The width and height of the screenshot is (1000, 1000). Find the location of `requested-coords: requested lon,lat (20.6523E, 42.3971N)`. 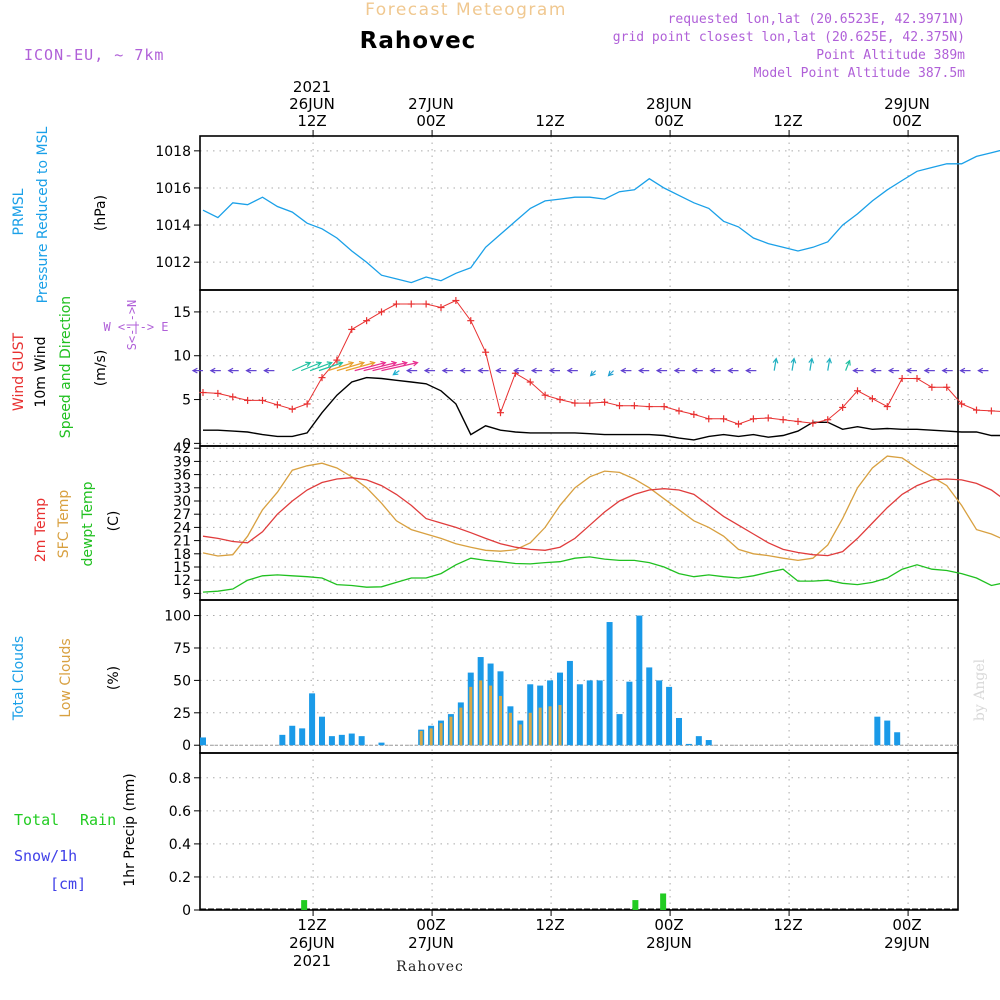

requested-coords: requested lon,lat (20.6523E, 42.3971N) is located at coordinates (816, 19).